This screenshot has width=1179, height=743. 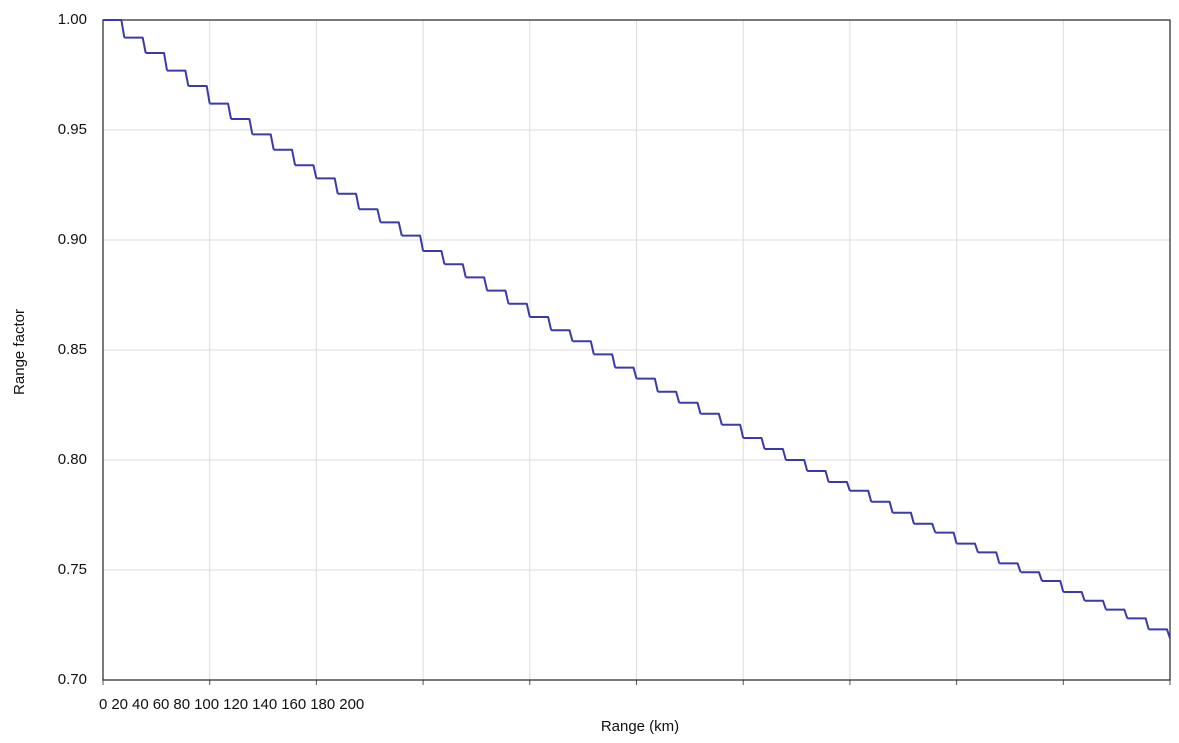 What do you see at coordinates (72, 19) in the screenshot?
I see `y-tick-label: 1.00` at bounding box center [72, 19].